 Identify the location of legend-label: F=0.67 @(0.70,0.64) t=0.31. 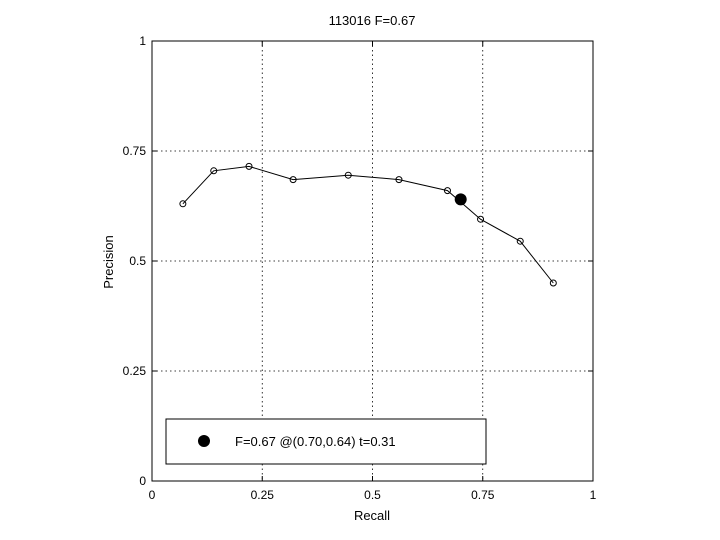
(315, 441).